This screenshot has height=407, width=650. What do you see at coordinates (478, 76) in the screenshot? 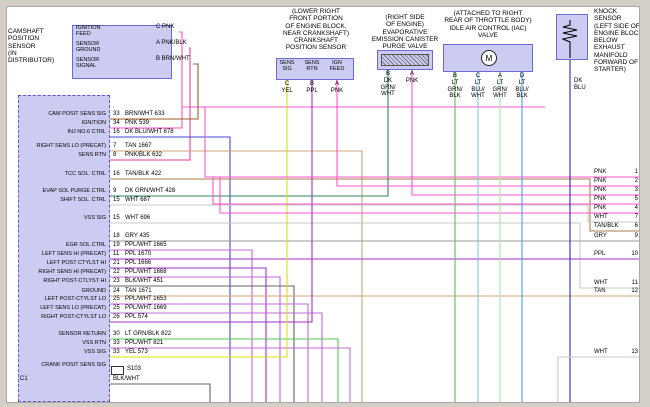
I see `iac-pin-letter: C` at bounding box center [478, 76].